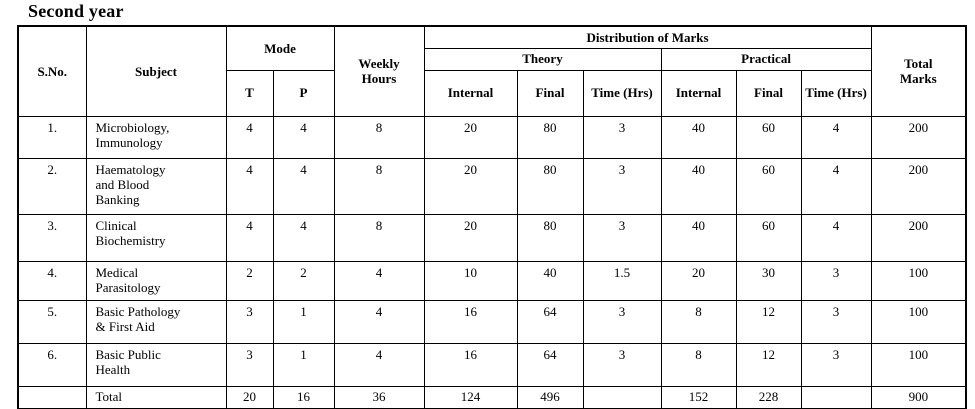  I want to click on cell-theory-time: 1.5, so click(622, 280).